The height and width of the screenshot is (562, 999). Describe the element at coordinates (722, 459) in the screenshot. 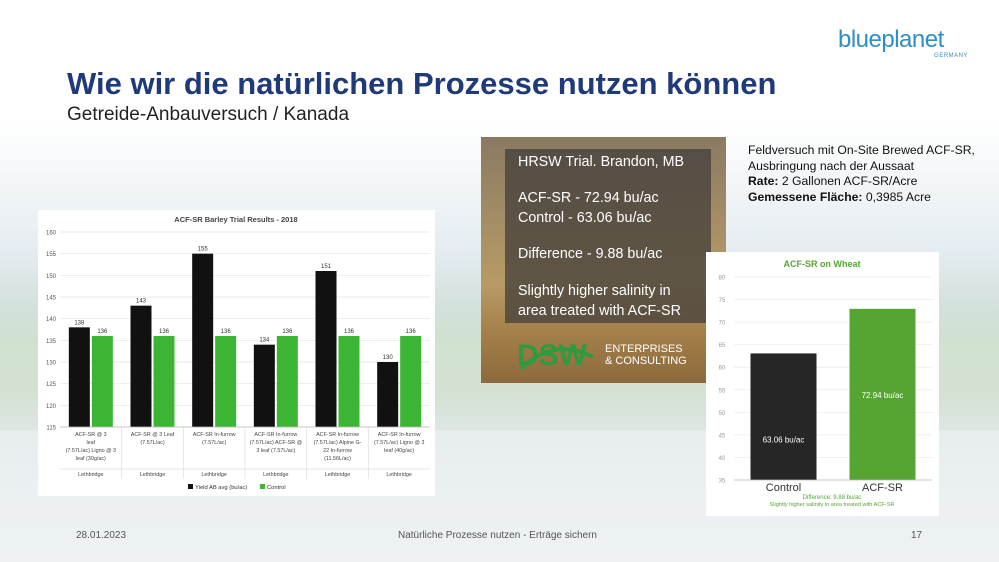

I see `y-tick-label: 40` at that location.